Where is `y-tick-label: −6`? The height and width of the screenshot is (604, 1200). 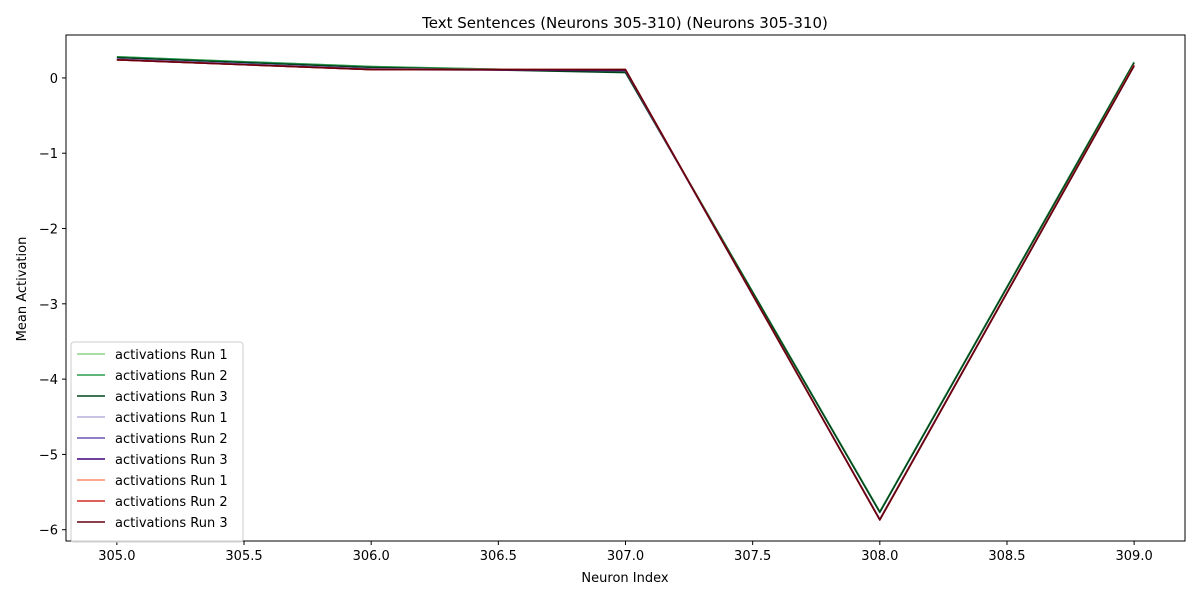 y-tick-label: −6 is located at coordinates (48, 531).